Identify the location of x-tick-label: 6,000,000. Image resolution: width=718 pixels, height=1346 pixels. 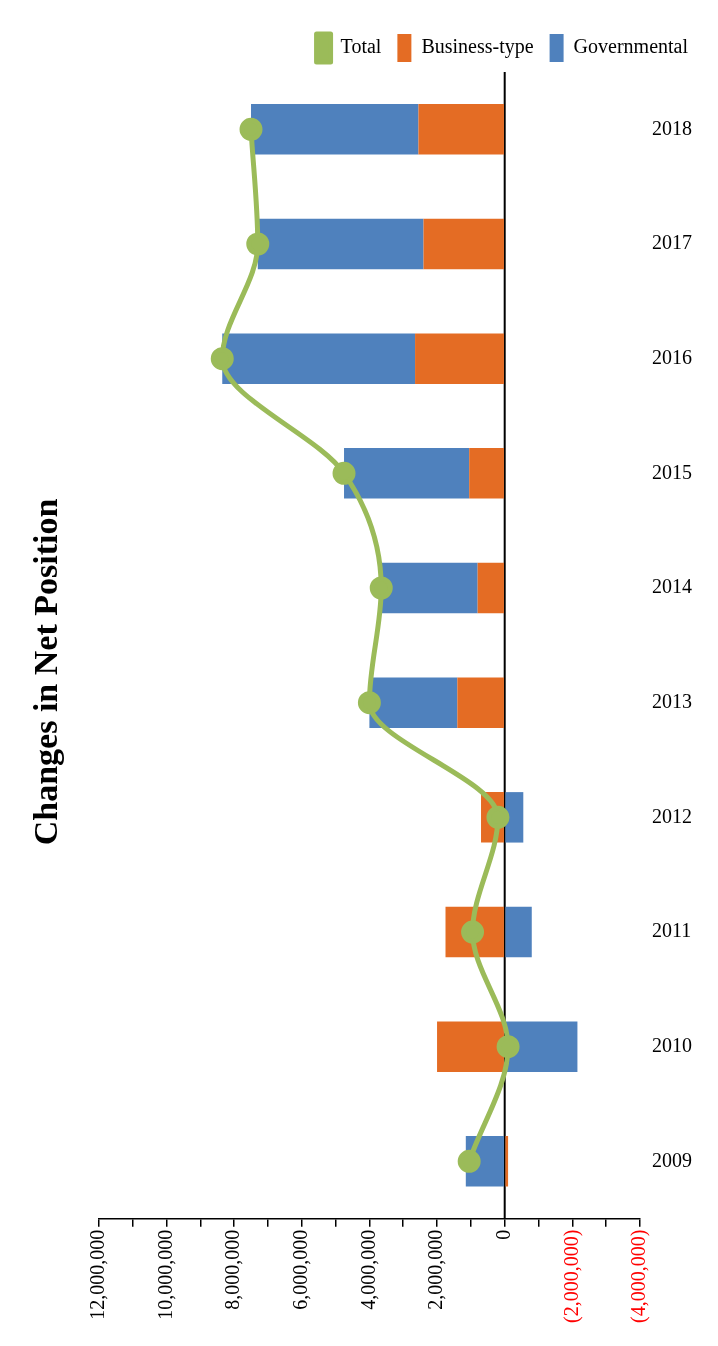
(300, 1269).